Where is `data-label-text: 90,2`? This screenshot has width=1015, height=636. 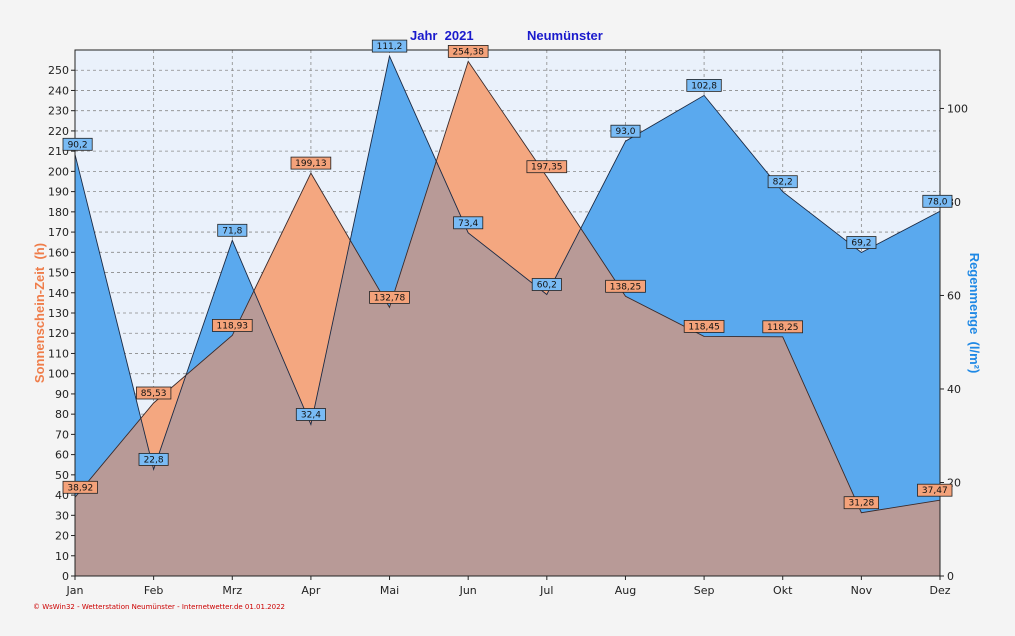
data-label-text: 90,2 is located at coordinates (78, 145).